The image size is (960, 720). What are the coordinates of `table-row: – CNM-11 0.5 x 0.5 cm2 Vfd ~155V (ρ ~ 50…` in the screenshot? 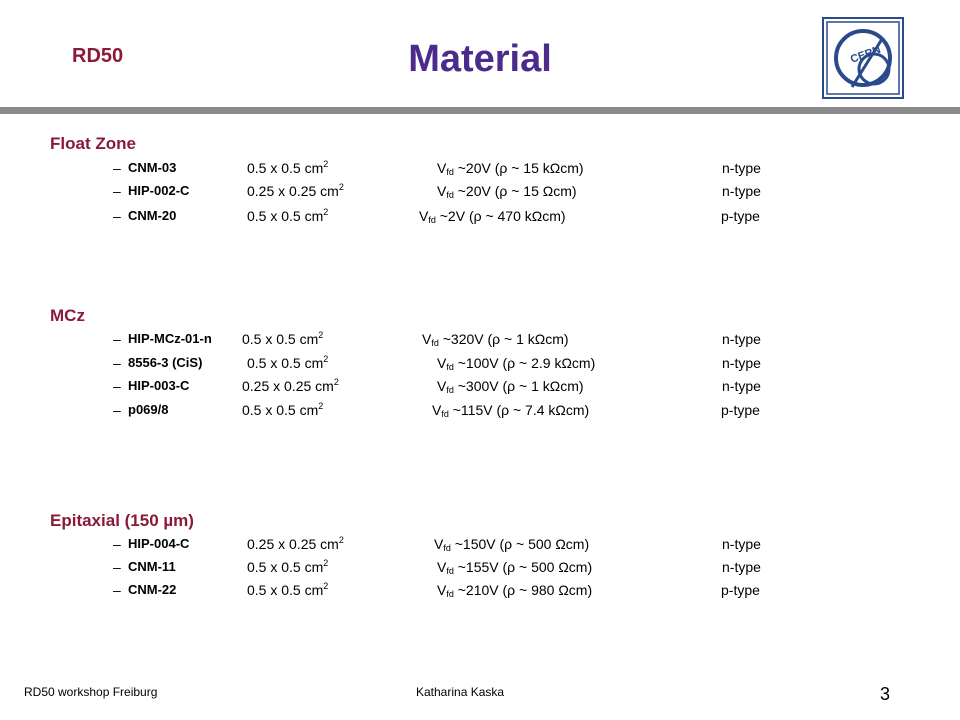 It's located at (480, 569).